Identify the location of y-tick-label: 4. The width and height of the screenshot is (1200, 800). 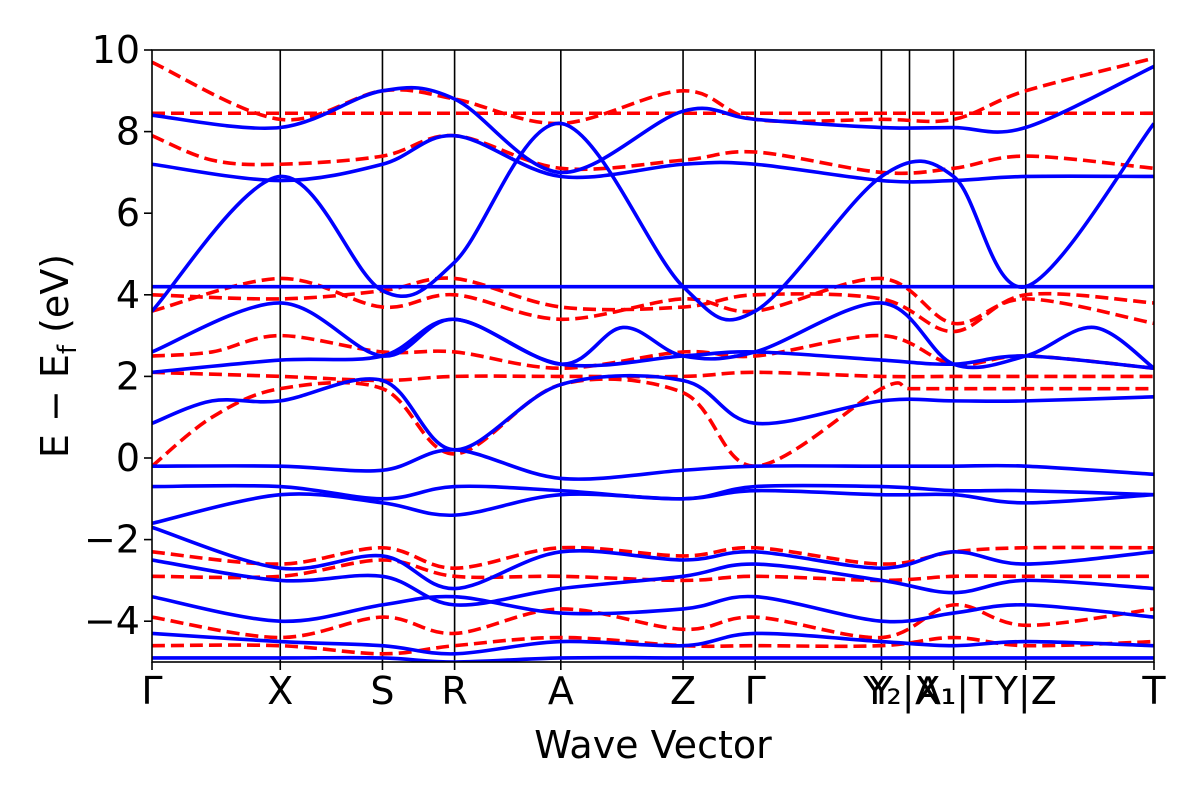
(128, 295).